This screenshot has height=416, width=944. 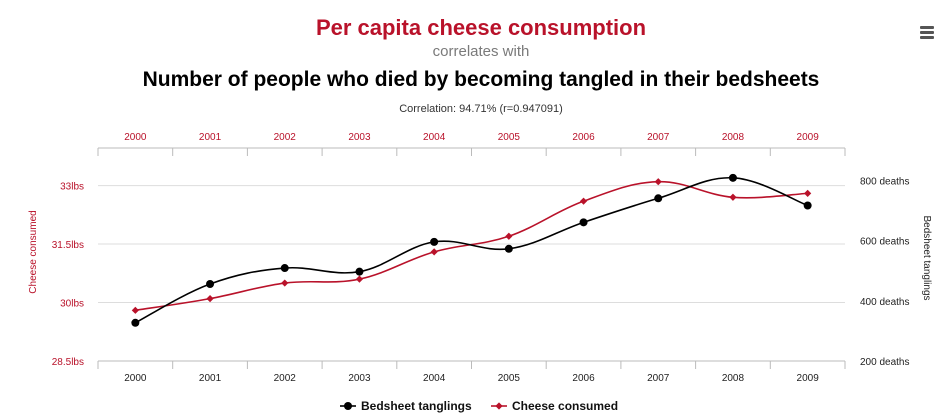 I want to click on x-tick-label-top: 2000, so click(x=135, y=137).